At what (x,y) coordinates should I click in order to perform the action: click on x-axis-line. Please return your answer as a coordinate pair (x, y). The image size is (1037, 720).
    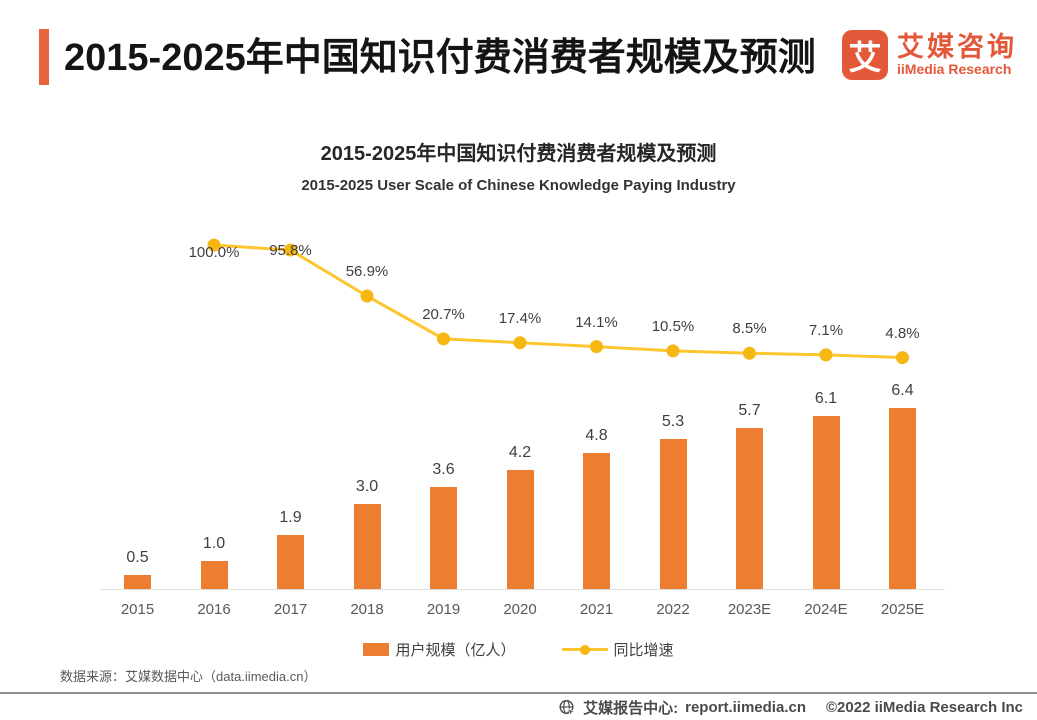
    Looking at the image, I should click on (522, 589).